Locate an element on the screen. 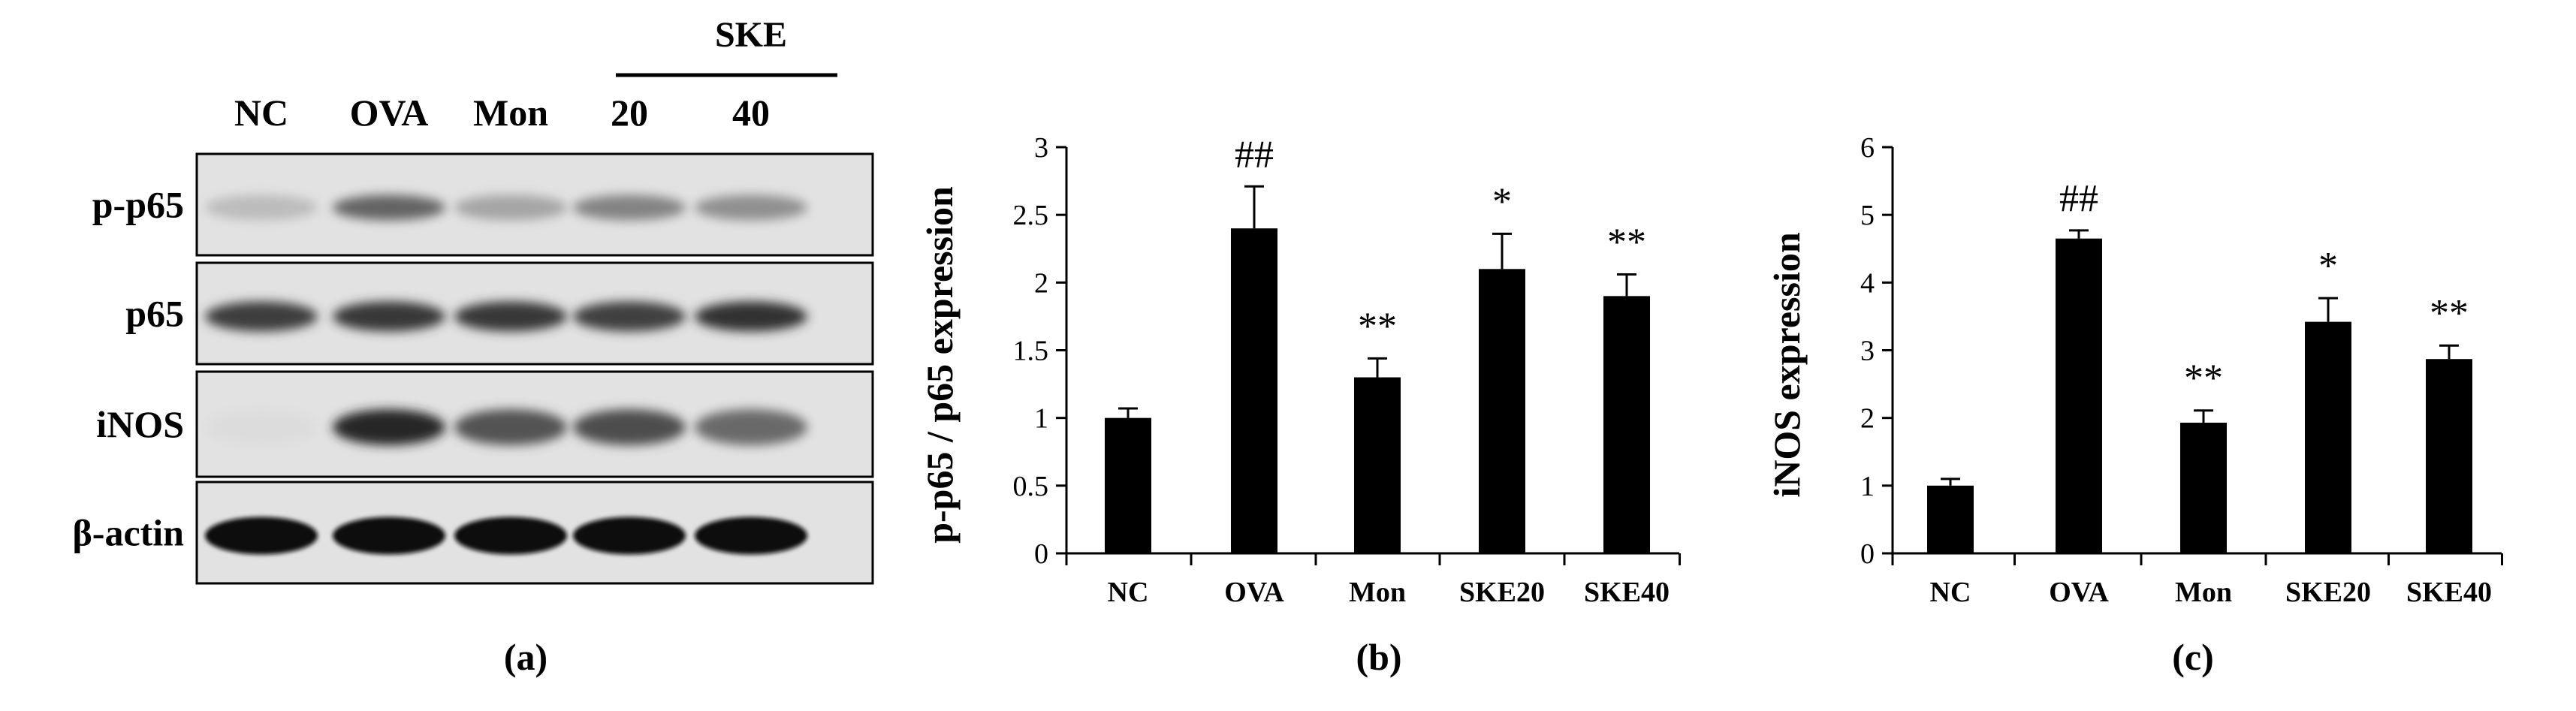 The height and width of the screenshot is (711, 2576). chart-c-ytick-label: 1 is located at coordinates (1867, 487).